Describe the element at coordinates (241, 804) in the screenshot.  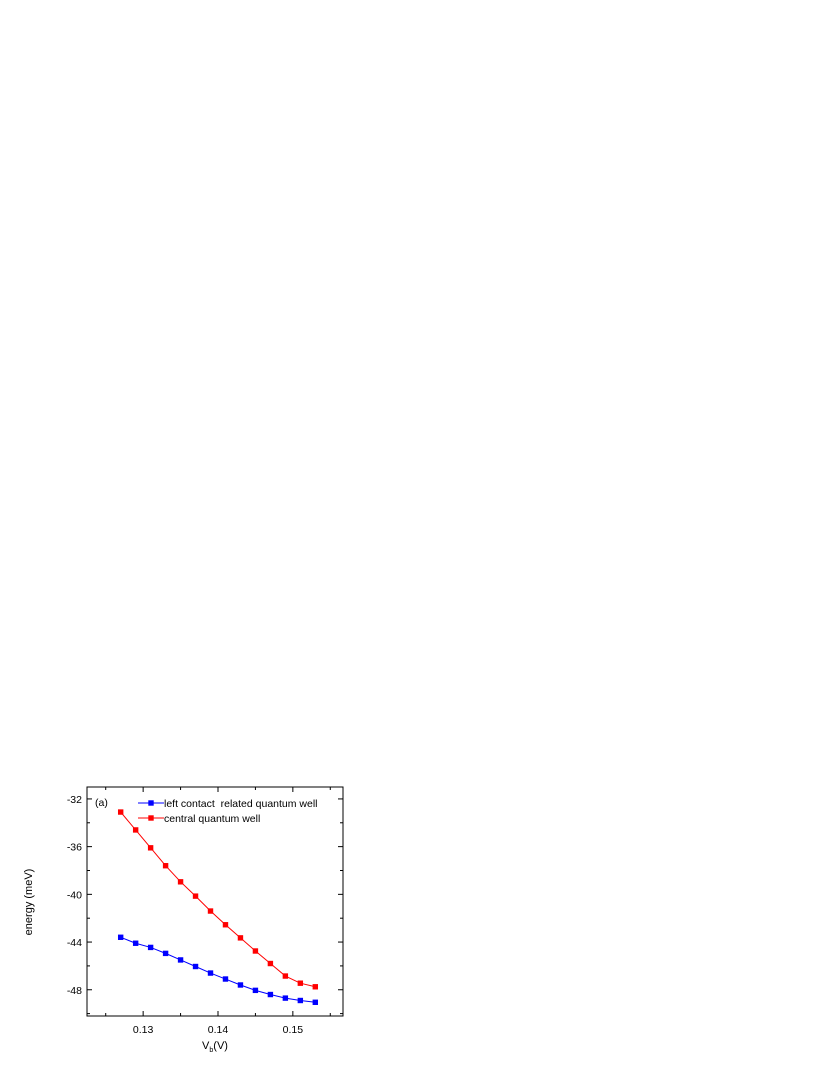
I see `legend-label: left contact related quantum well` at that location.